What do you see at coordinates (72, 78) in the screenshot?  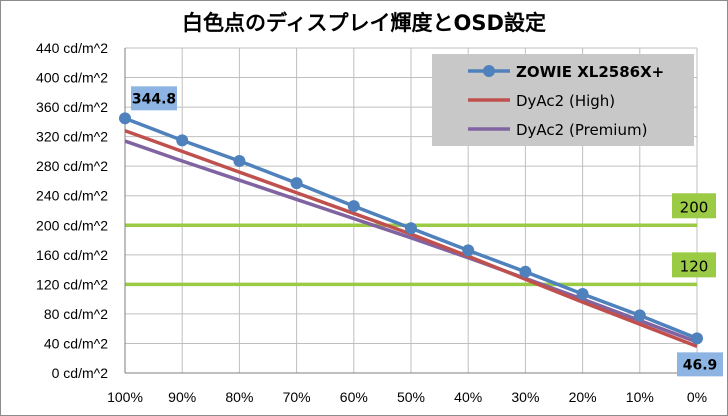 I see `y-tick-label: 400 cd/m^2` at bounding box center [72, 78].